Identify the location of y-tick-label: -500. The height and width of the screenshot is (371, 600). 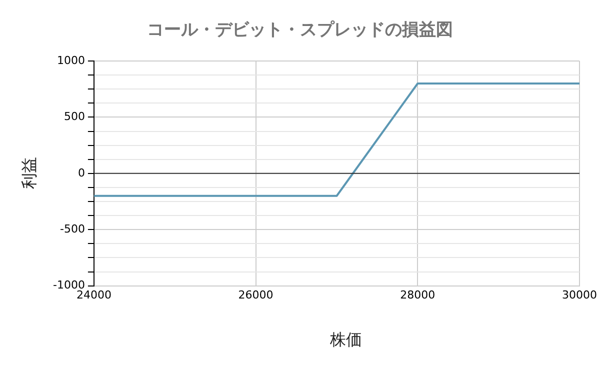
(72, 229).